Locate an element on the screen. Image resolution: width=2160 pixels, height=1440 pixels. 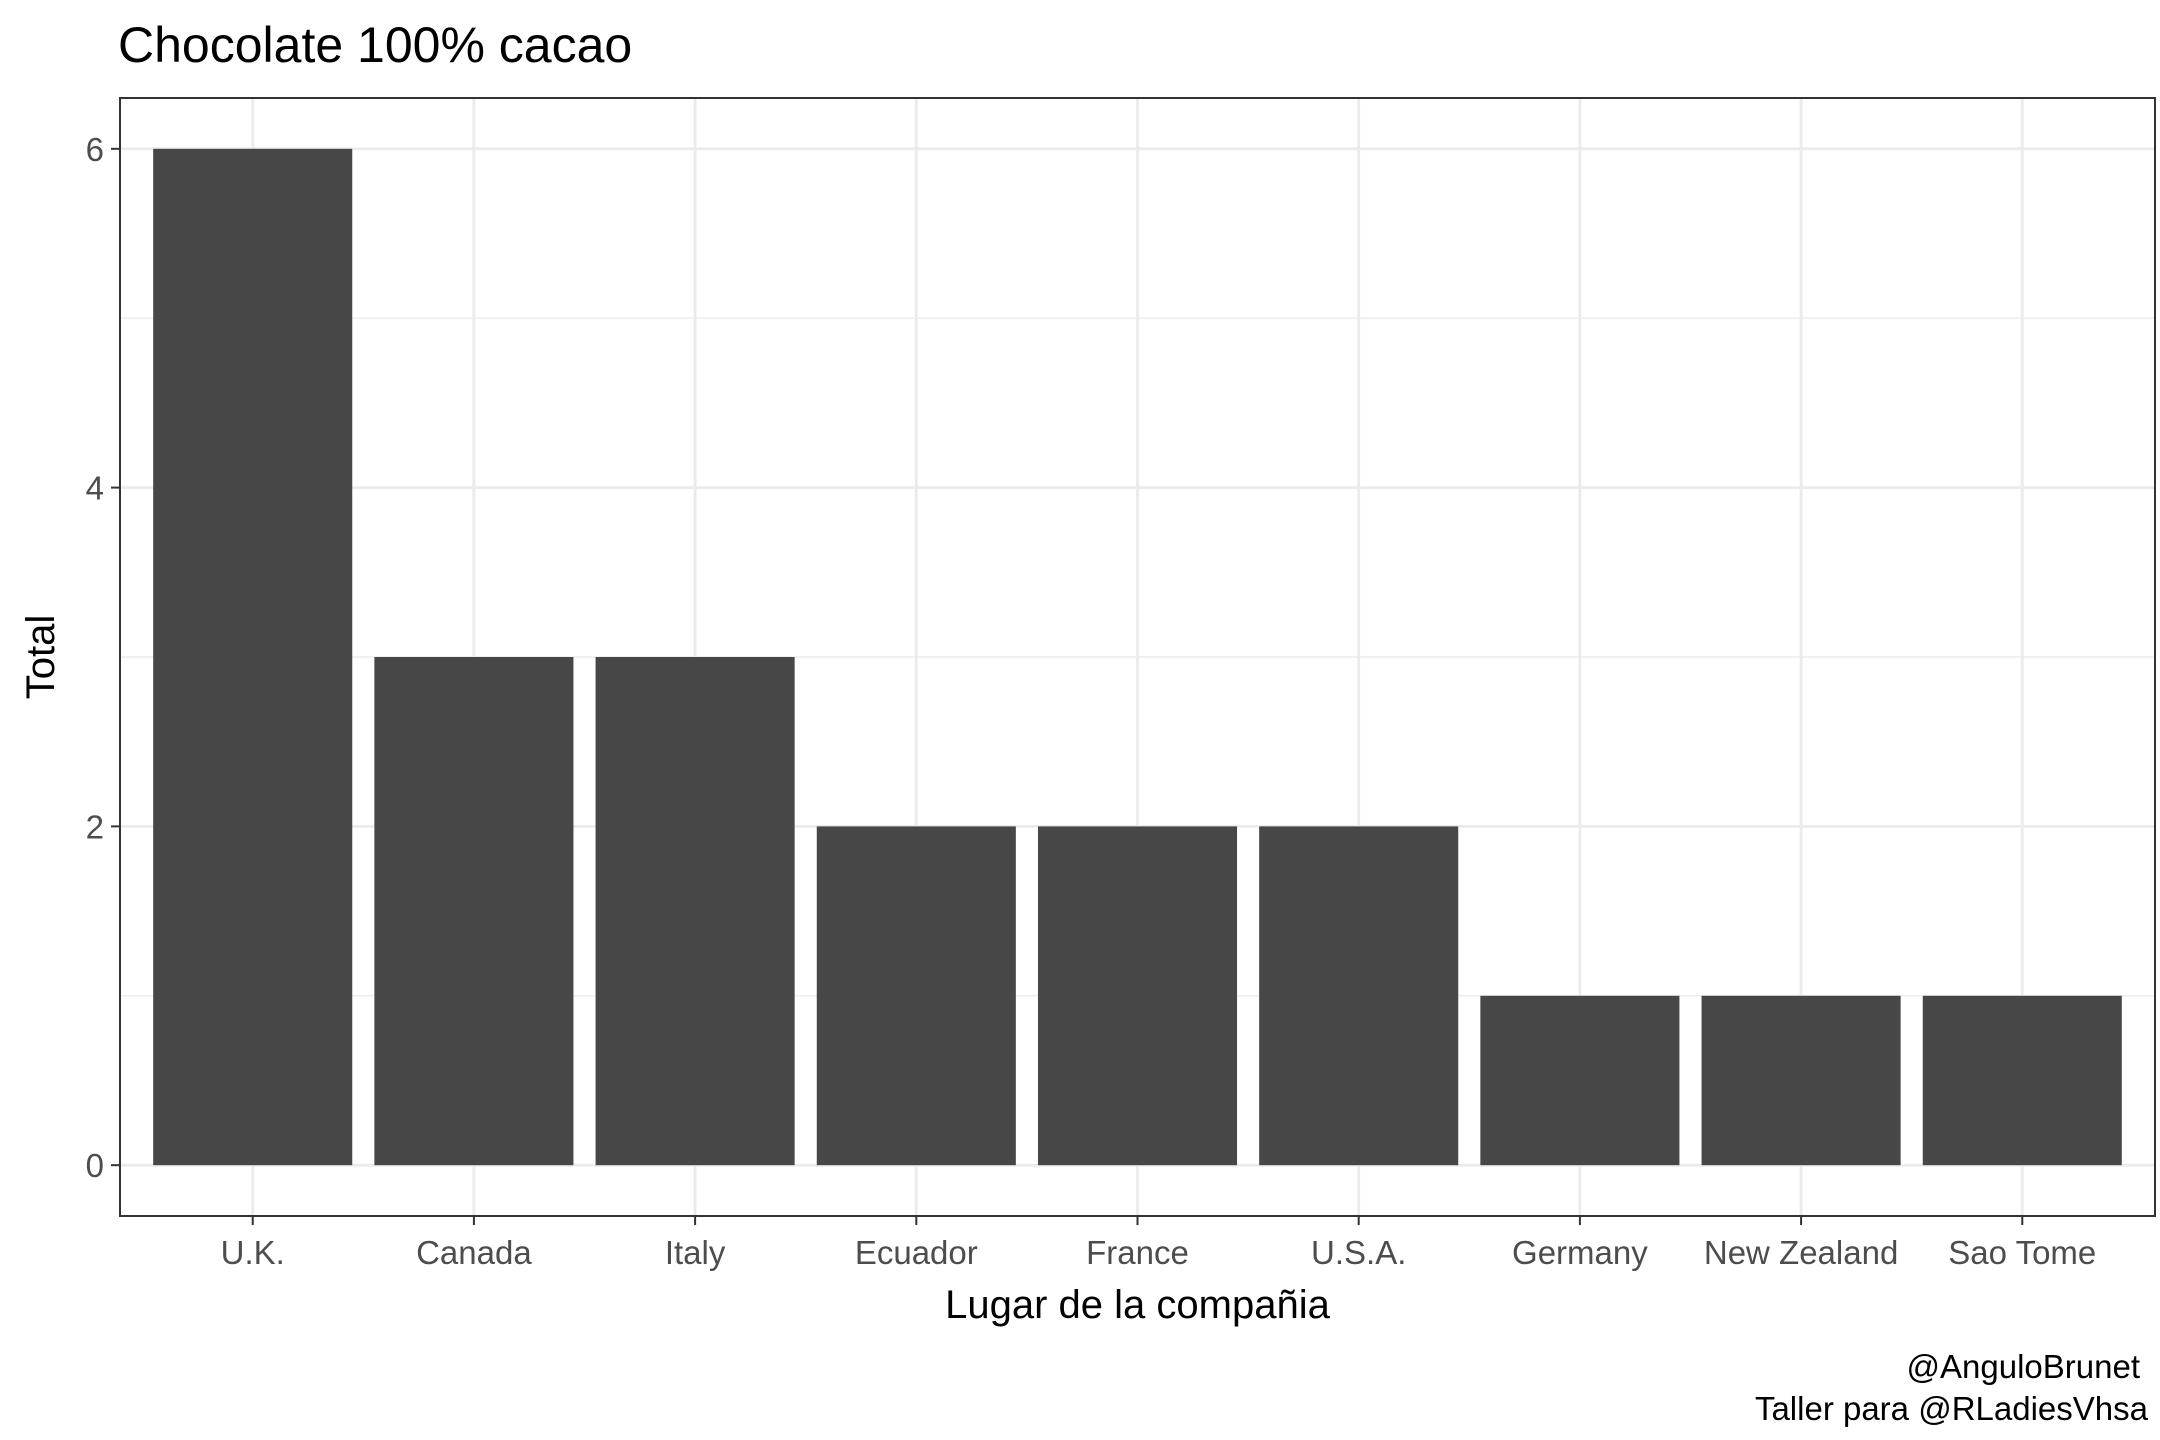
bar-sao-tome is located at coordinates (2022, 1080).